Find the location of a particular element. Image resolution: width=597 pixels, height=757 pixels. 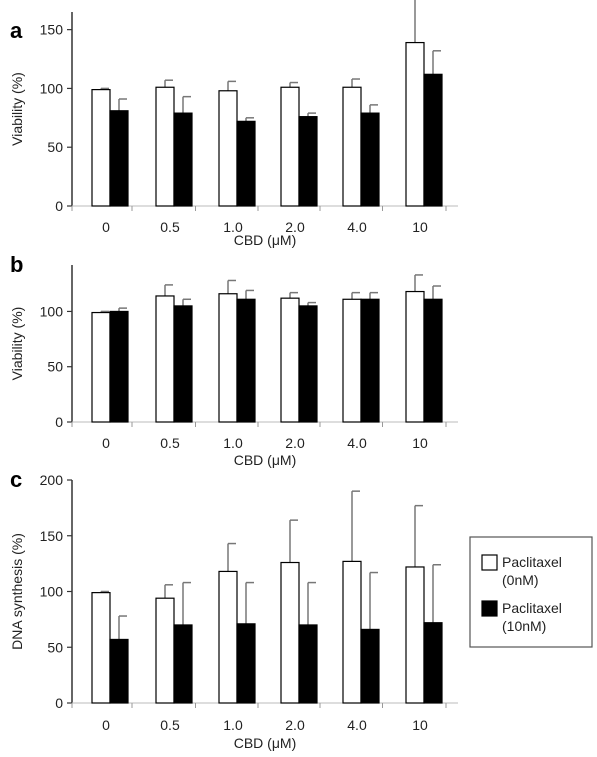

legend-label-sub: (0nM) is located at coordinates (520, 580).